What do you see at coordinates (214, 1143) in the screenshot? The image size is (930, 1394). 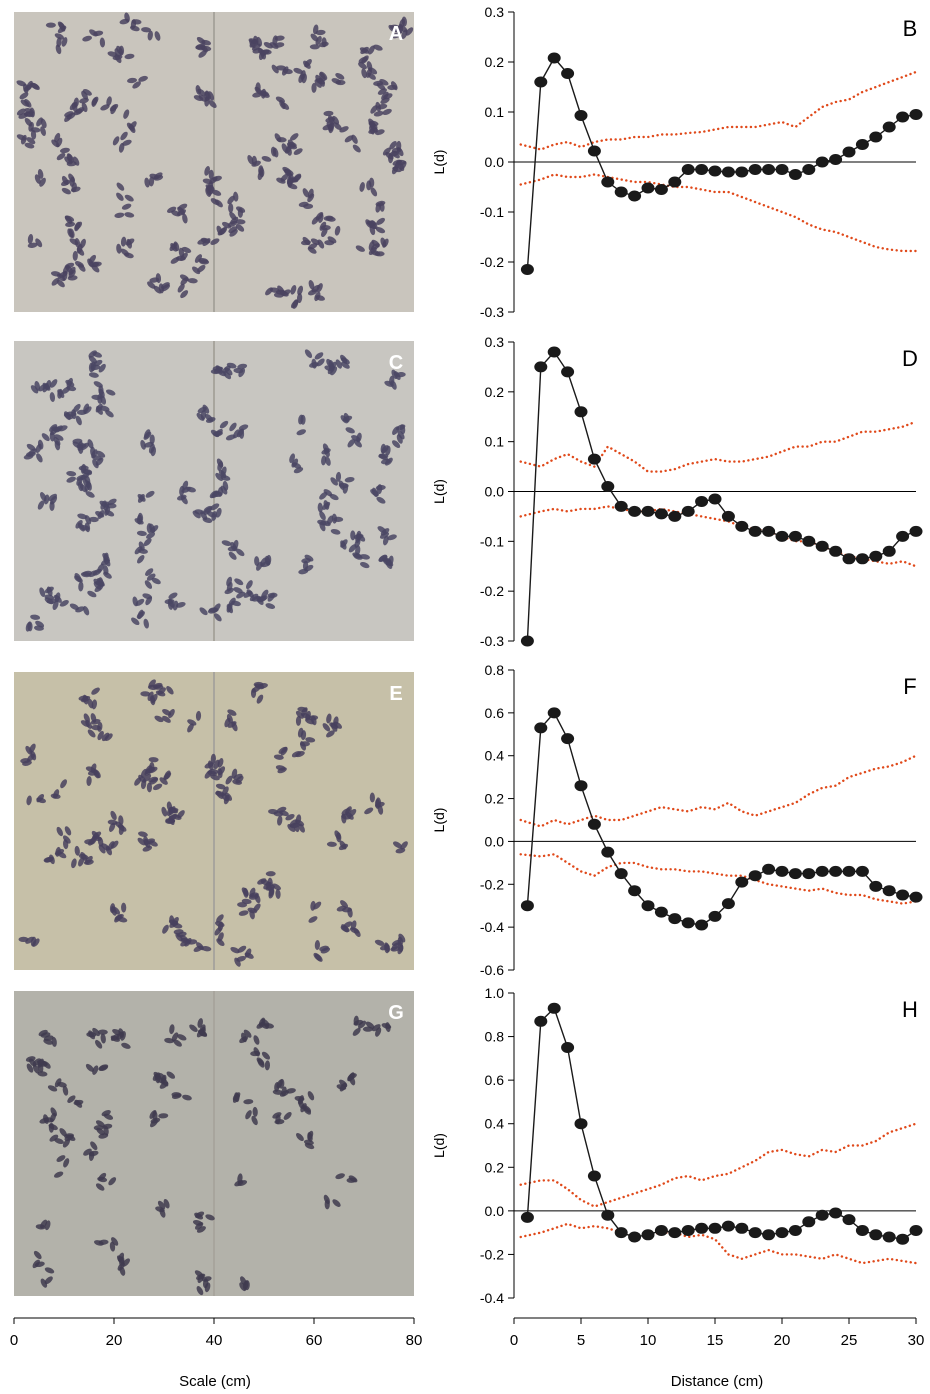 I see `photo-panel-g: G` at bounding box center [214, 1143].